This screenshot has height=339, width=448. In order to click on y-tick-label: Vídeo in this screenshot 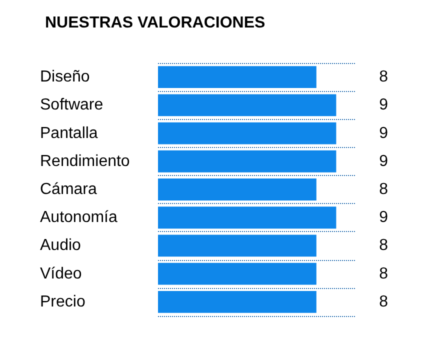, I will do `click(61, 273)`.